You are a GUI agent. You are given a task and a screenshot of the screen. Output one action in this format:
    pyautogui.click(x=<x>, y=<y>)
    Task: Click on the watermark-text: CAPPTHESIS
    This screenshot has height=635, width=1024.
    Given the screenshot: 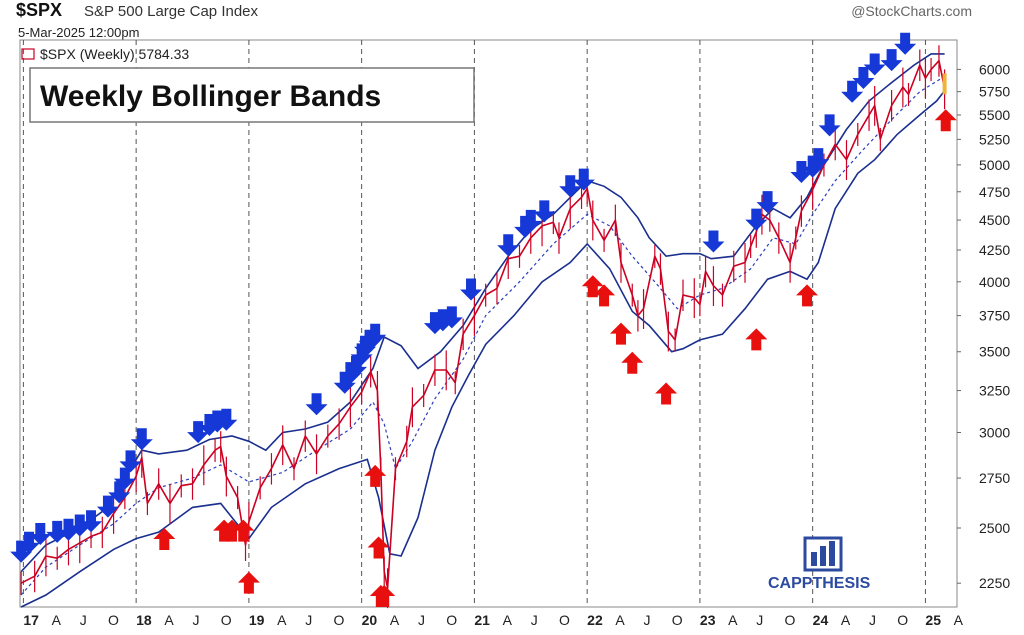 What is the action you would take?
    pyautogui.click(x=819, y=583)
    